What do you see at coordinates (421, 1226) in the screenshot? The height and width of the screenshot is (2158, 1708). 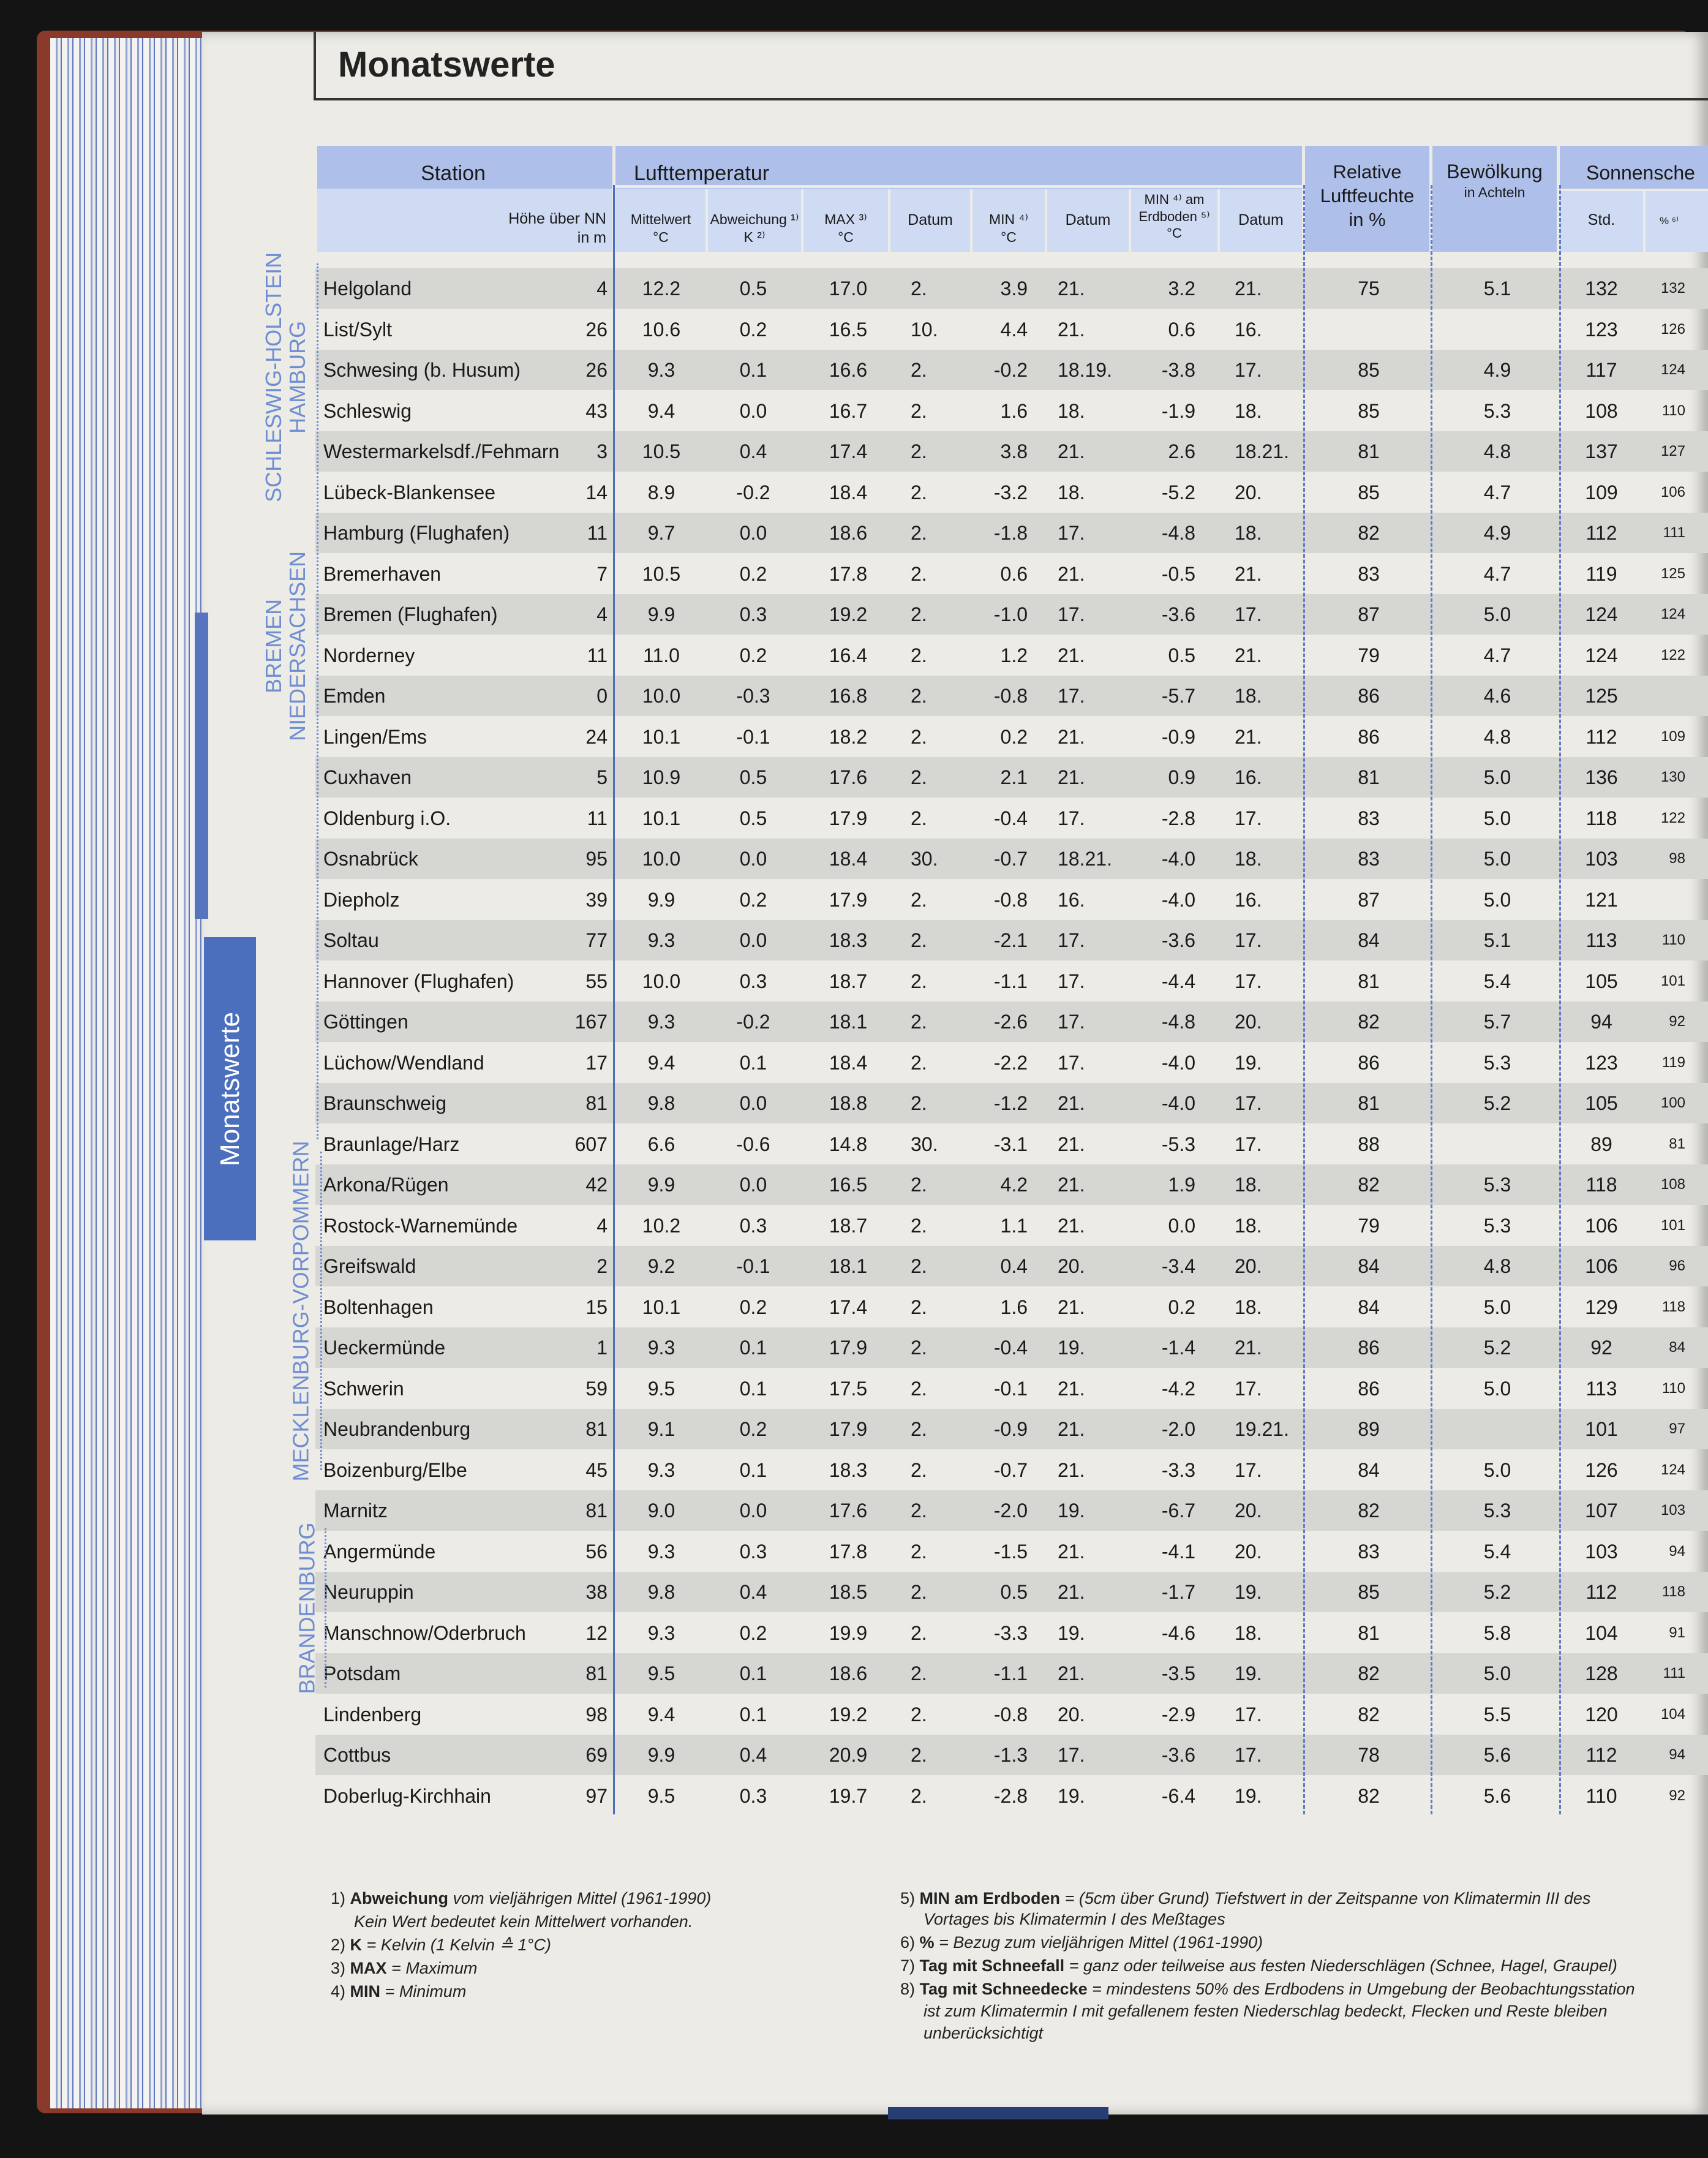 I see `cell-station: Rostock-Warnemünde` at bounding box center [421, 1226].